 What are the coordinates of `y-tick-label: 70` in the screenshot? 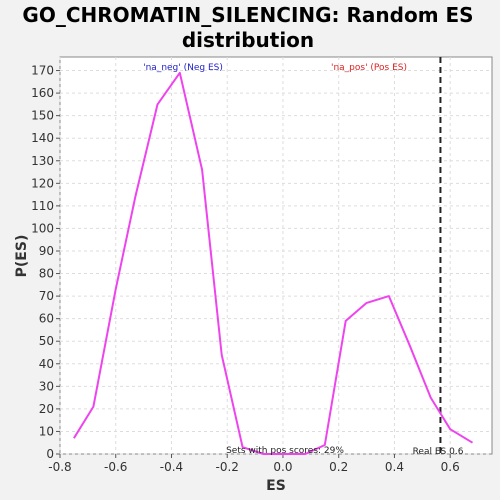 It's located at (46, 296).